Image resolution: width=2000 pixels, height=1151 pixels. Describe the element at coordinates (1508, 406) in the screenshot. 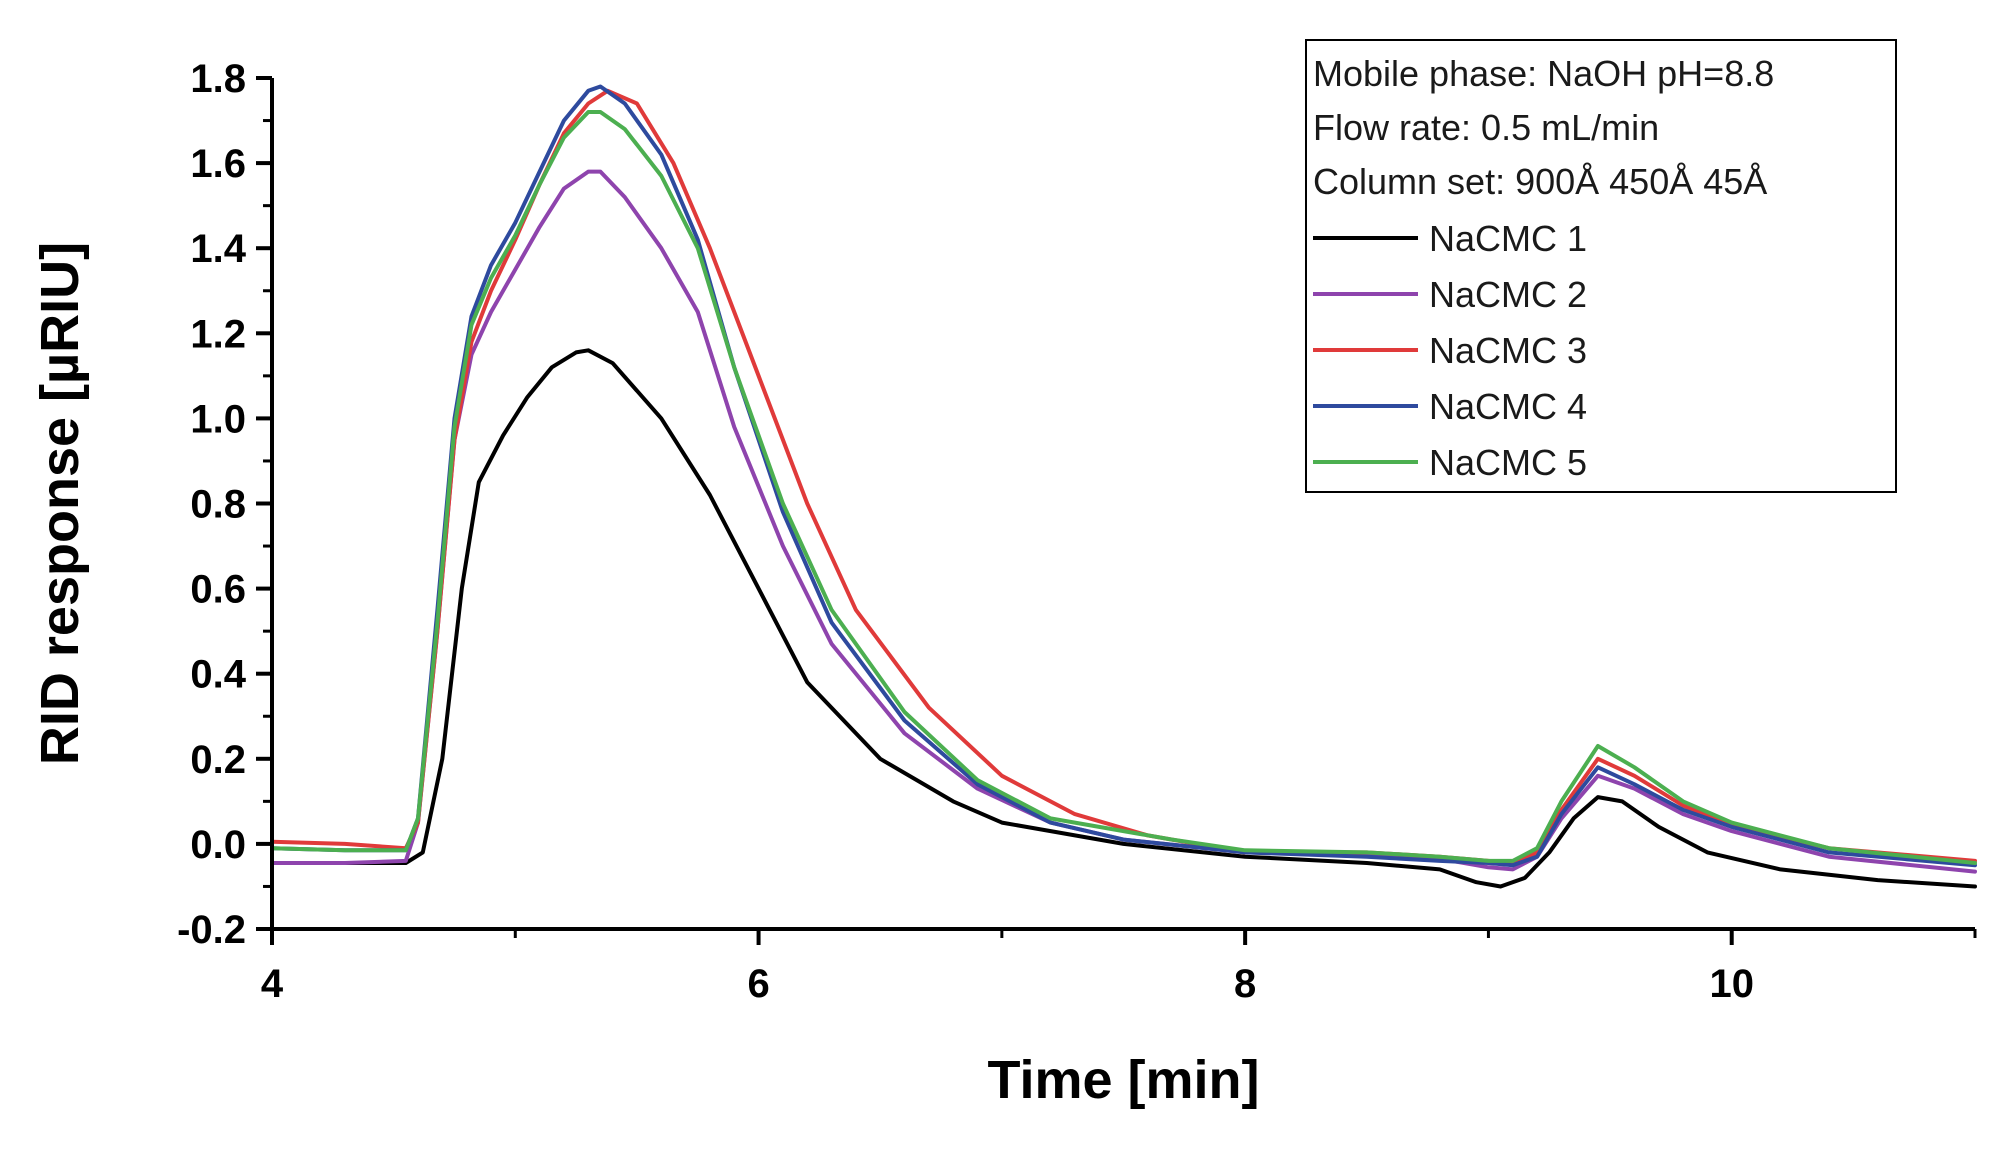

I see `legend-label: NaCMC 4` at that location.